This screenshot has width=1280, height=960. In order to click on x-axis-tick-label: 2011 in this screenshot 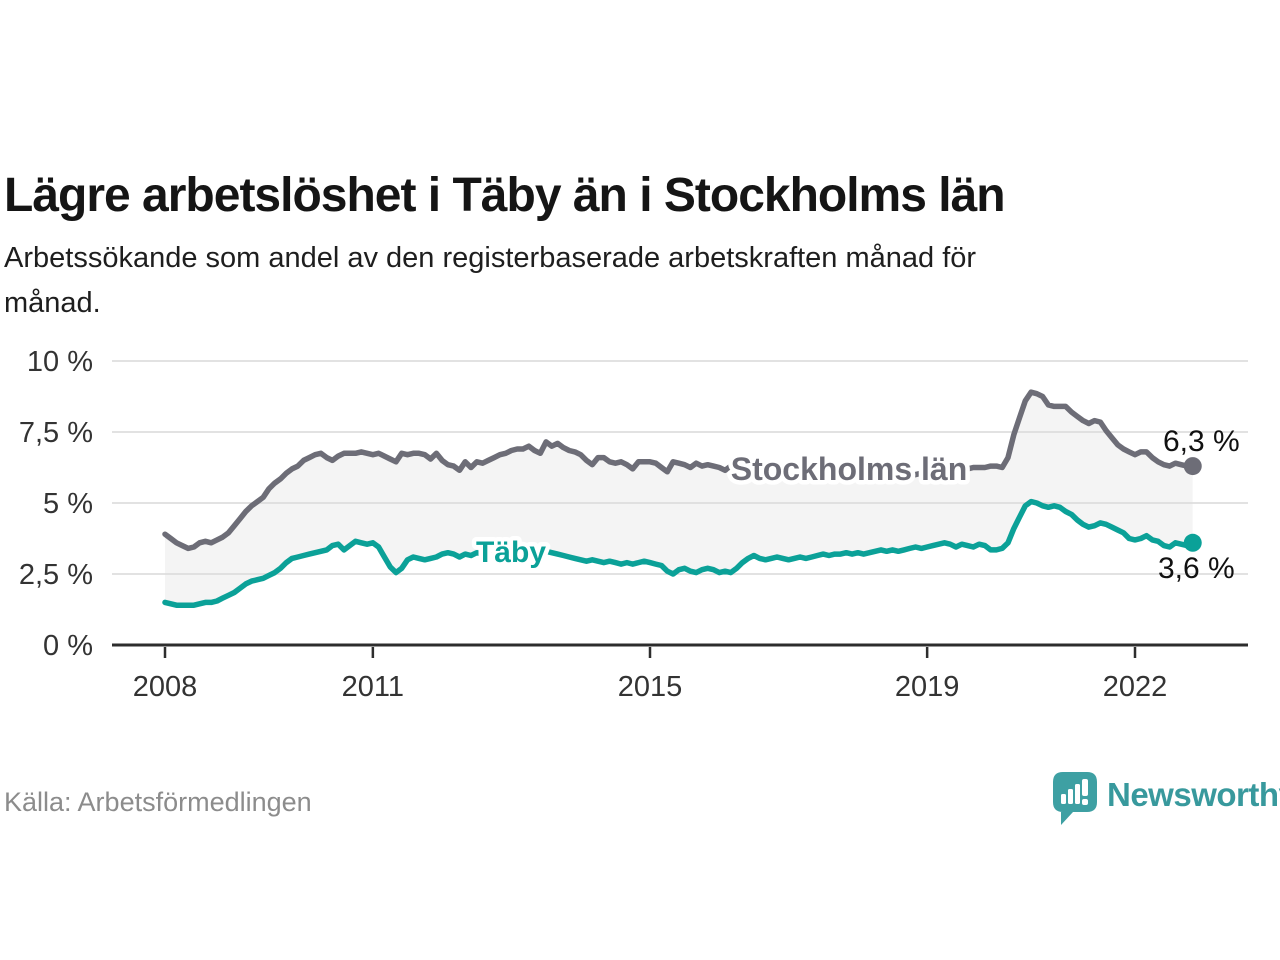, I will do `click(373, 687)`.